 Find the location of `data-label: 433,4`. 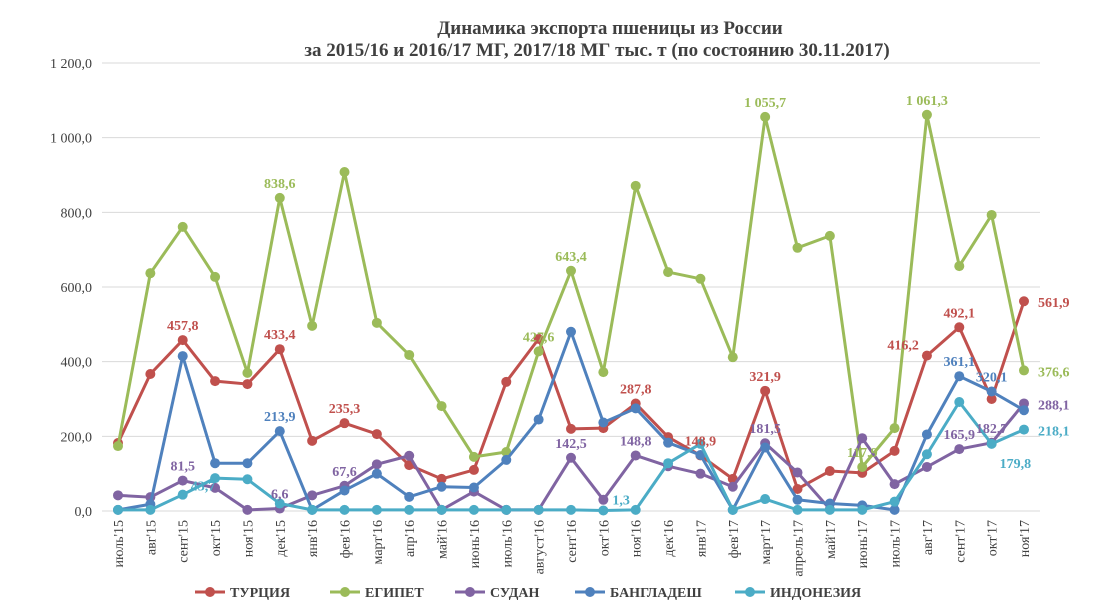

data-label: 433,4 is located at coordinates (280, 335).